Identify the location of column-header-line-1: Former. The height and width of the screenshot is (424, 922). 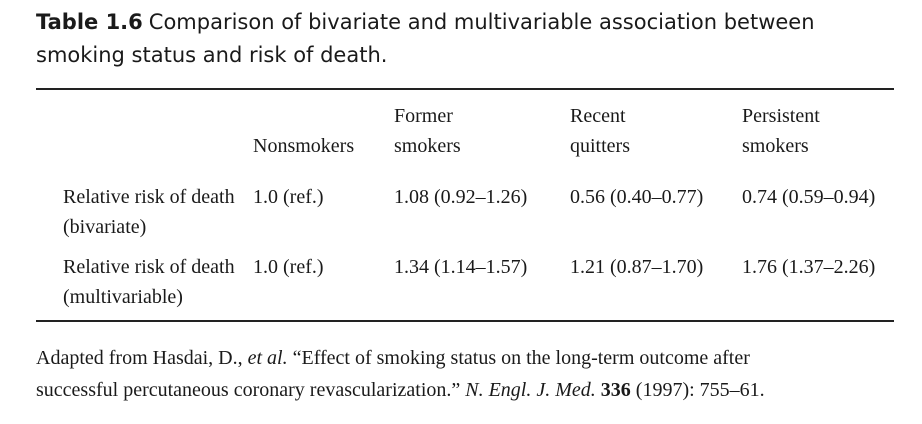
(423, 116).